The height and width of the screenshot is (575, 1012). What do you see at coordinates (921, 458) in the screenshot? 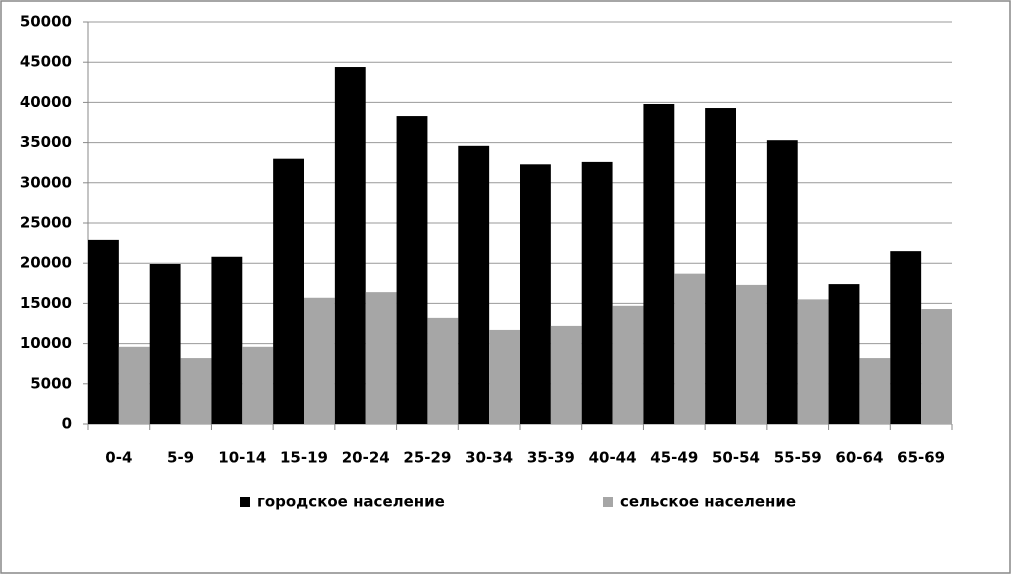
I see `x-tick-label: 65-69` at bounding box center [921, 458].